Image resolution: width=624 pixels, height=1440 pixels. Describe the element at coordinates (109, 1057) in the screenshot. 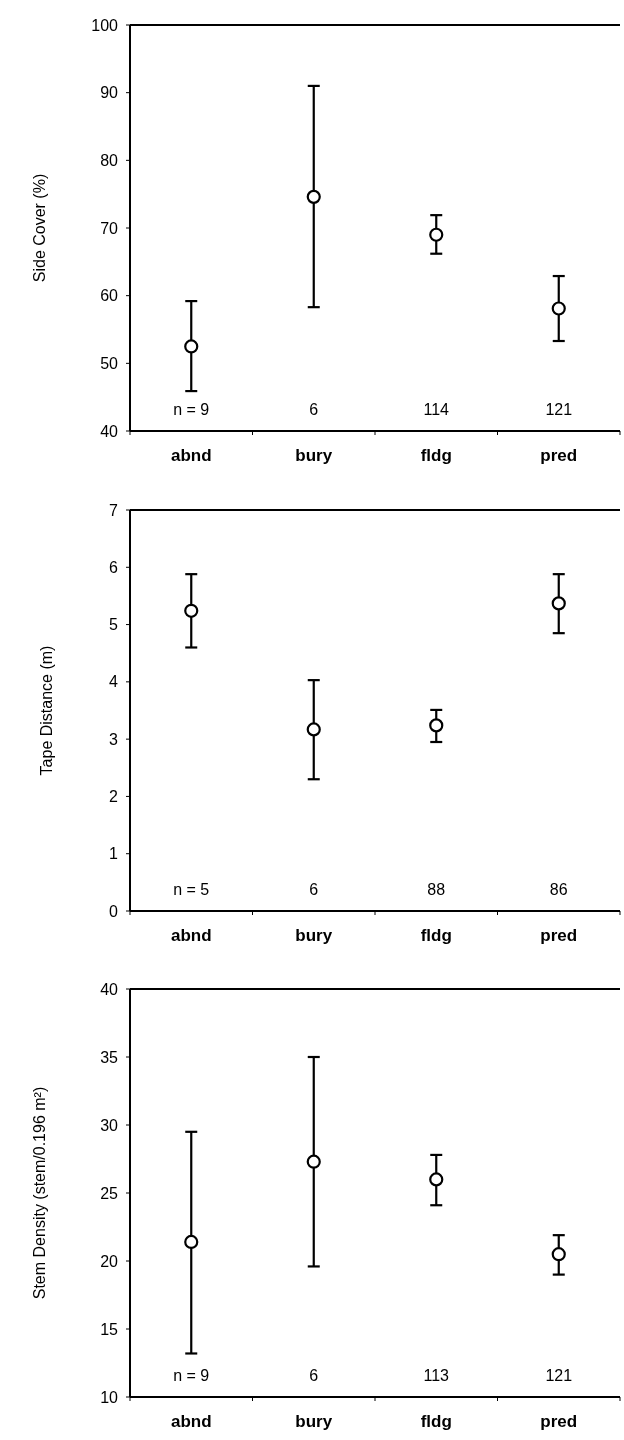

I see `y-tick-label: 35` at that location.